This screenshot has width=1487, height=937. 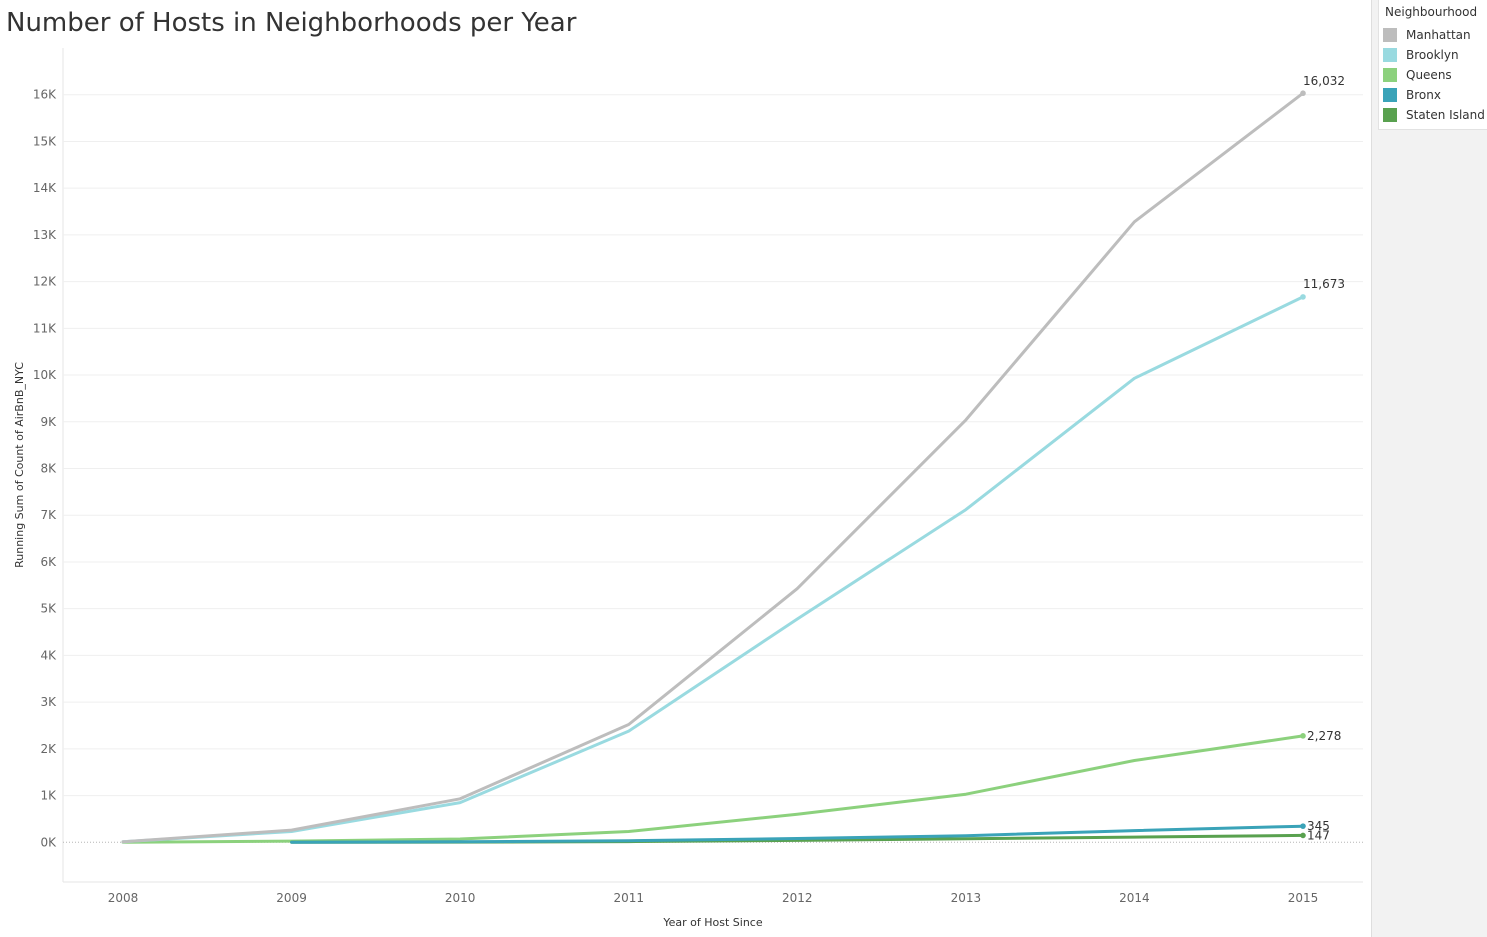 I want to click on legend-label: Brooklyn, so click(x=1432, y=55).